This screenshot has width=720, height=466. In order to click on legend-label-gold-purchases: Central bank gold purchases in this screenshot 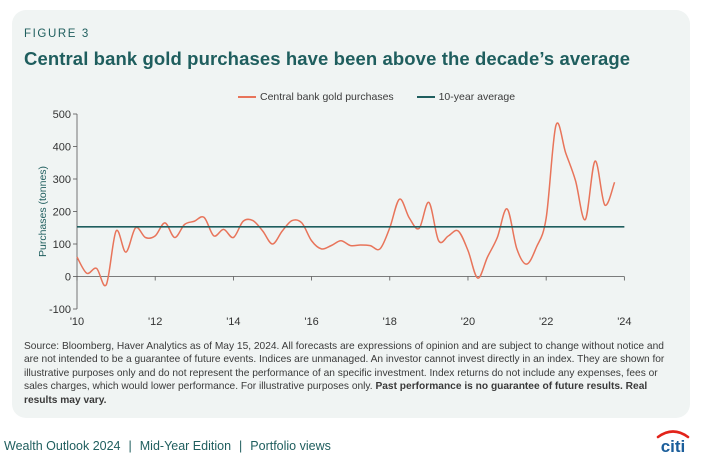, I will do `click(327, 97)`.